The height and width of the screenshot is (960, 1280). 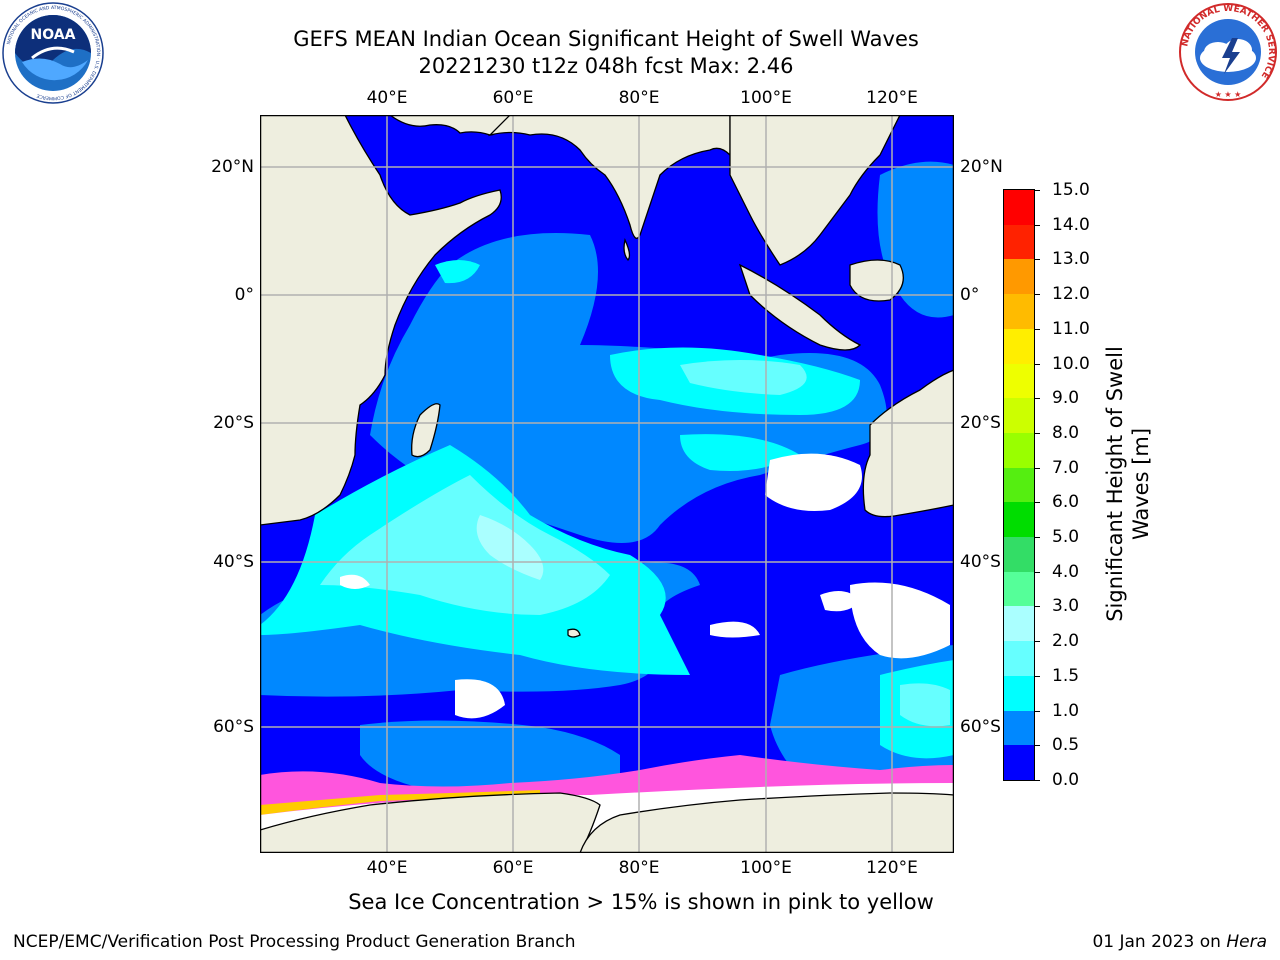 I want to click on lat-label-right-20s: 20°S, so click(x=980, y=423).